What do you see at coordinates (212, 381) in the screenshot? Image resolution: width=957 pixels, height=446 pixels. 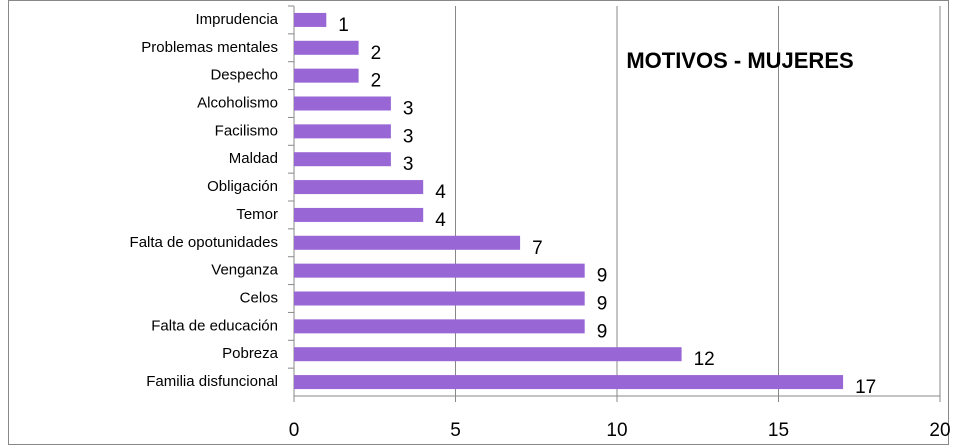 I see `y-tick-label: Familia disfuncional` at bounding box center [212, 381].